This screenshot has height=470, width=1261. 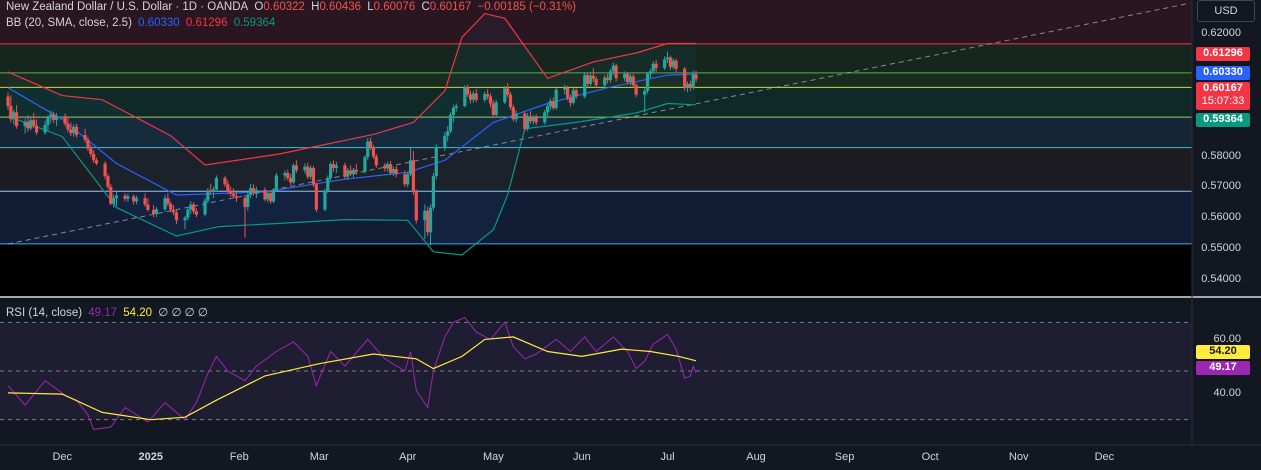 I want to click on price-tick: 0.54000, so click(x=1221, y=279).